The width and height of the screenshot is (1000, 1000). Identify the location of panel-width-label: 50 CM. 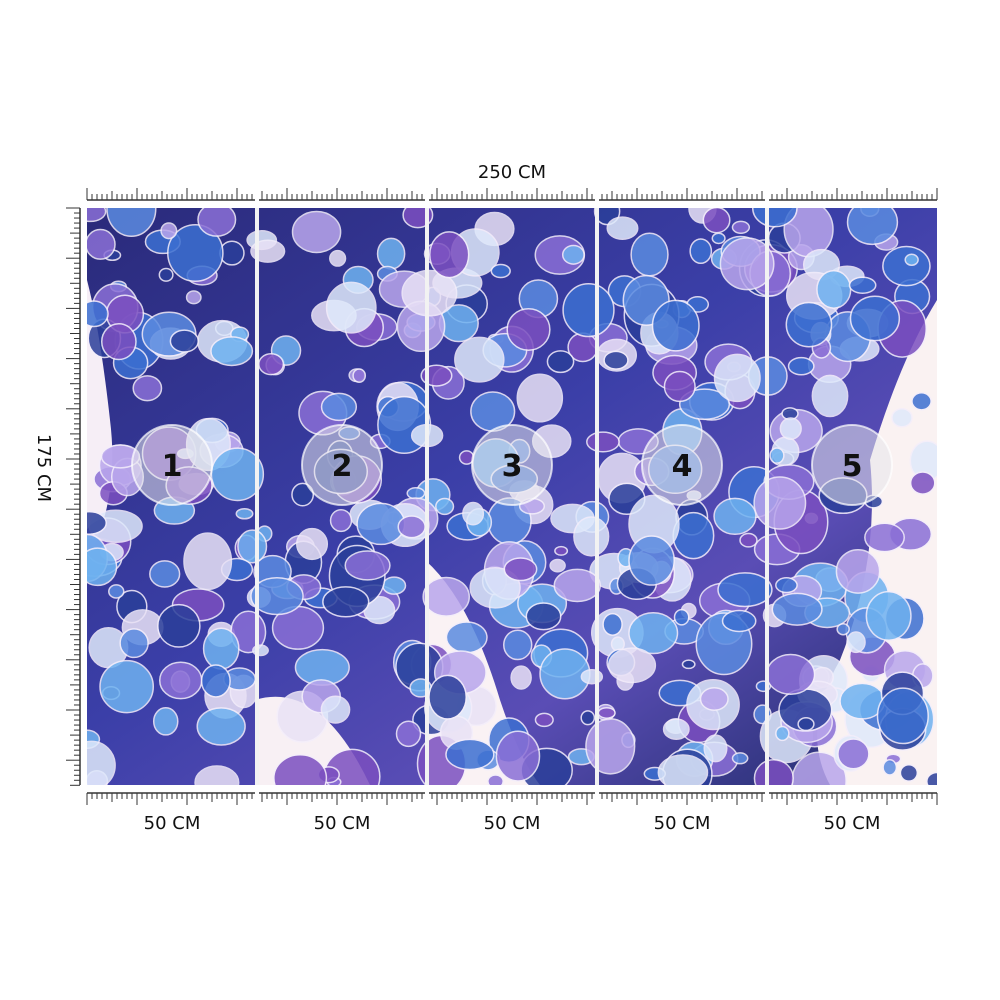
(852, 823).